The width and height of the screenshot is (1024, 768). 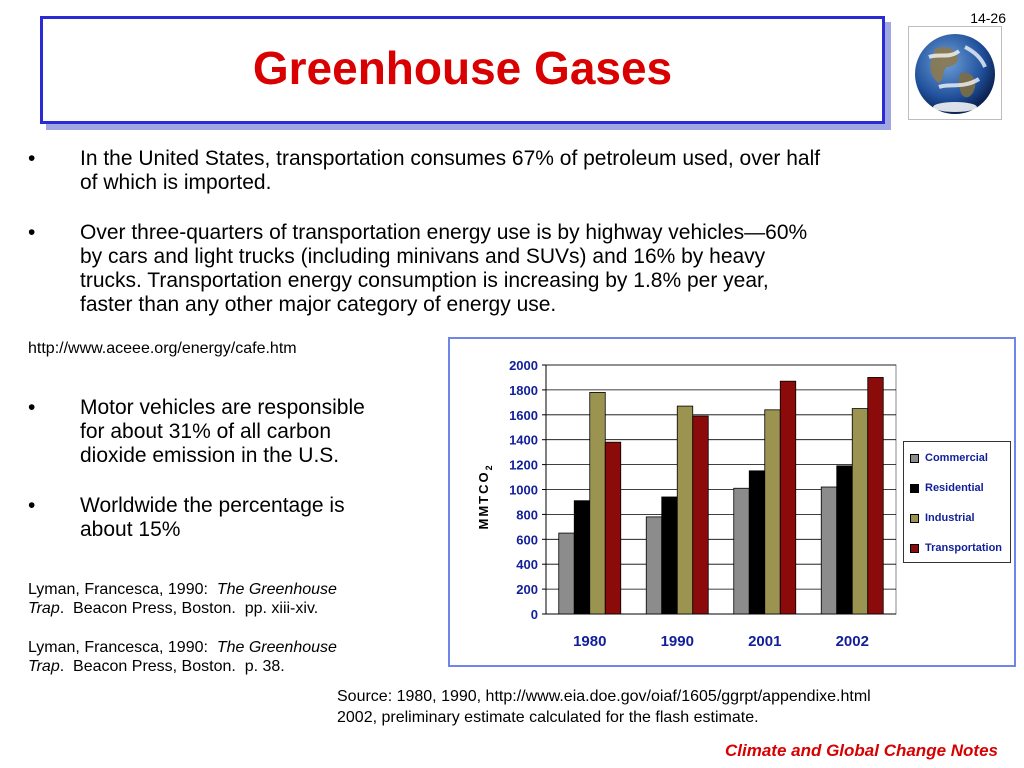 I want to click on x-tick-label: 1990, so click(x=677, y=641).